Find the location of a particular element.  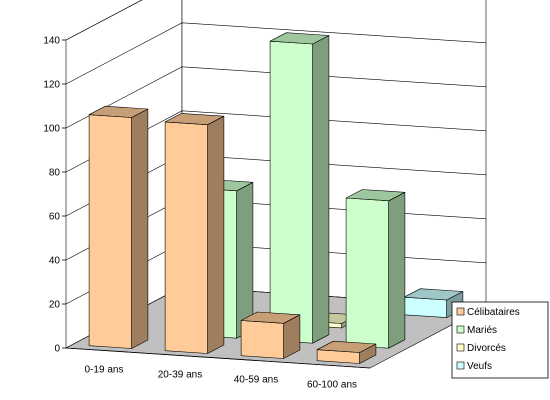

legend-label: Divorcés is located at coordinates (486, 348).